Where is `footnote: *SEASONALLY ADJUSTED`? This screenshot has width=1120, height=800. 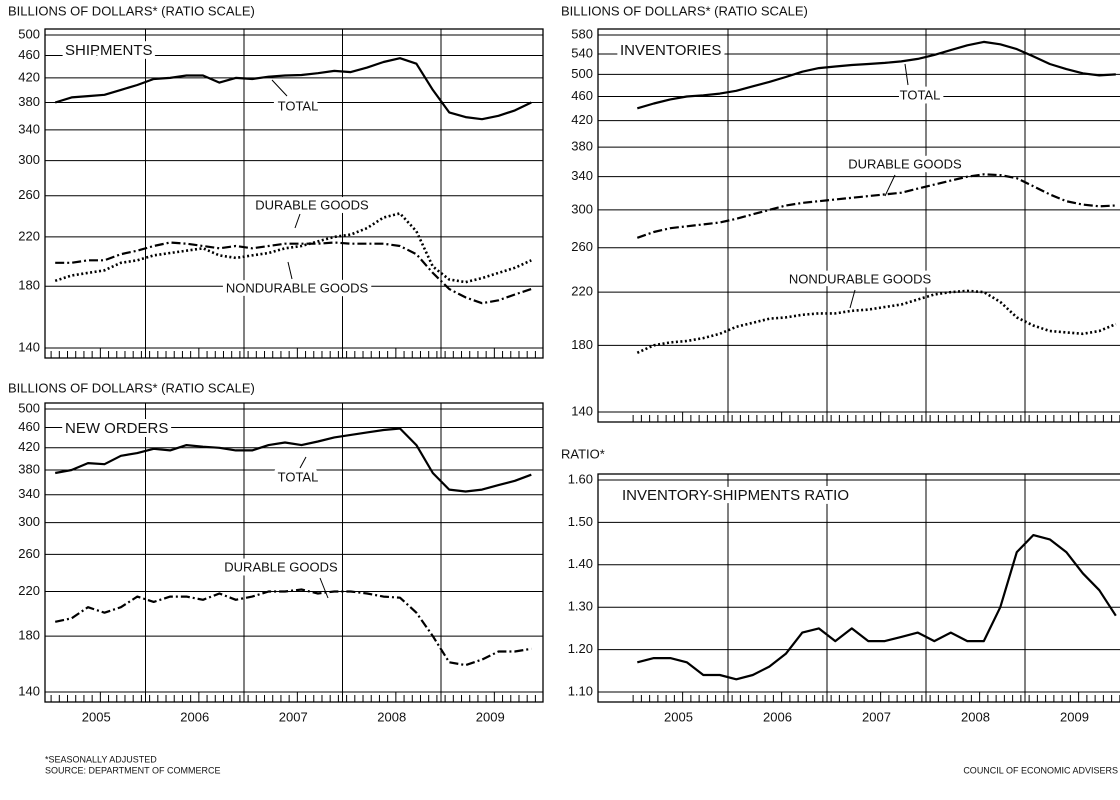
footnote: *SEASONALLY ADJUSTED is located at coordinates (101, 759).